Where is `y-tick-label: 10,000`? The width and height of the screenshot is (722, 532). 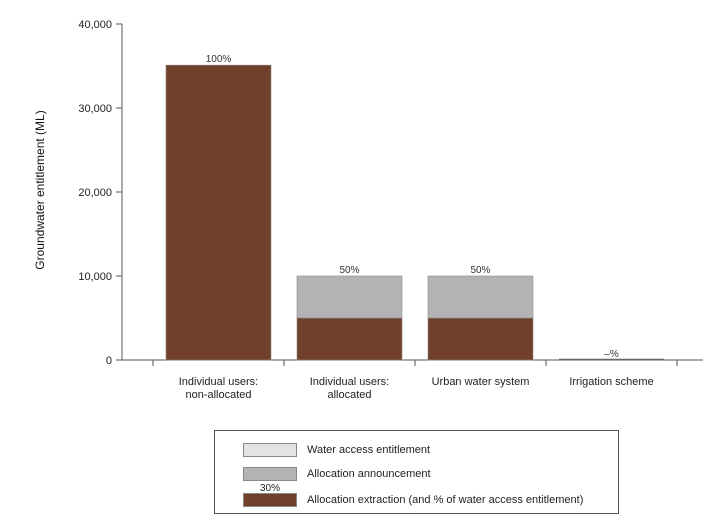
y-tick-label: 10,000 is located at coordinates (95, 277).